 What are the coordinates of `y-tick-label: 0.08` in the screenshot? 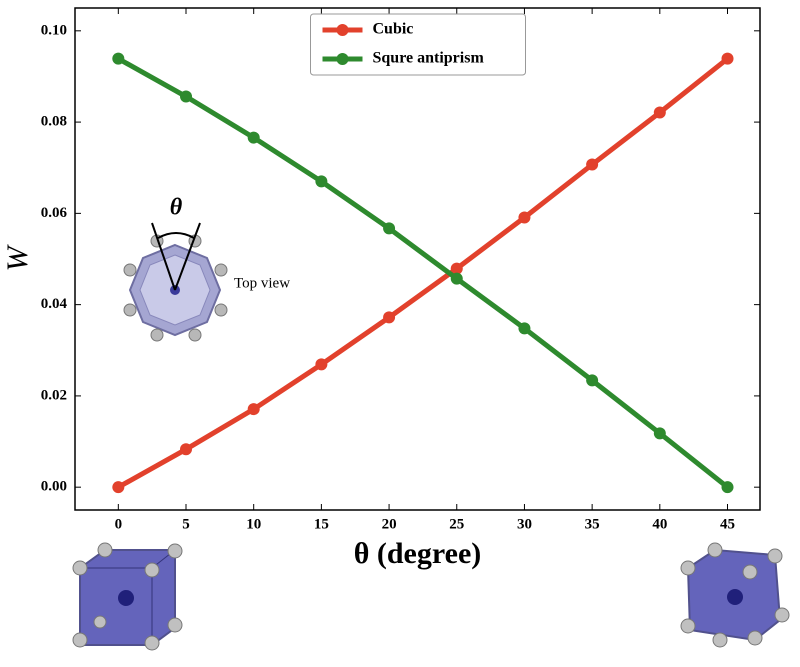 It's located at (54, 122).